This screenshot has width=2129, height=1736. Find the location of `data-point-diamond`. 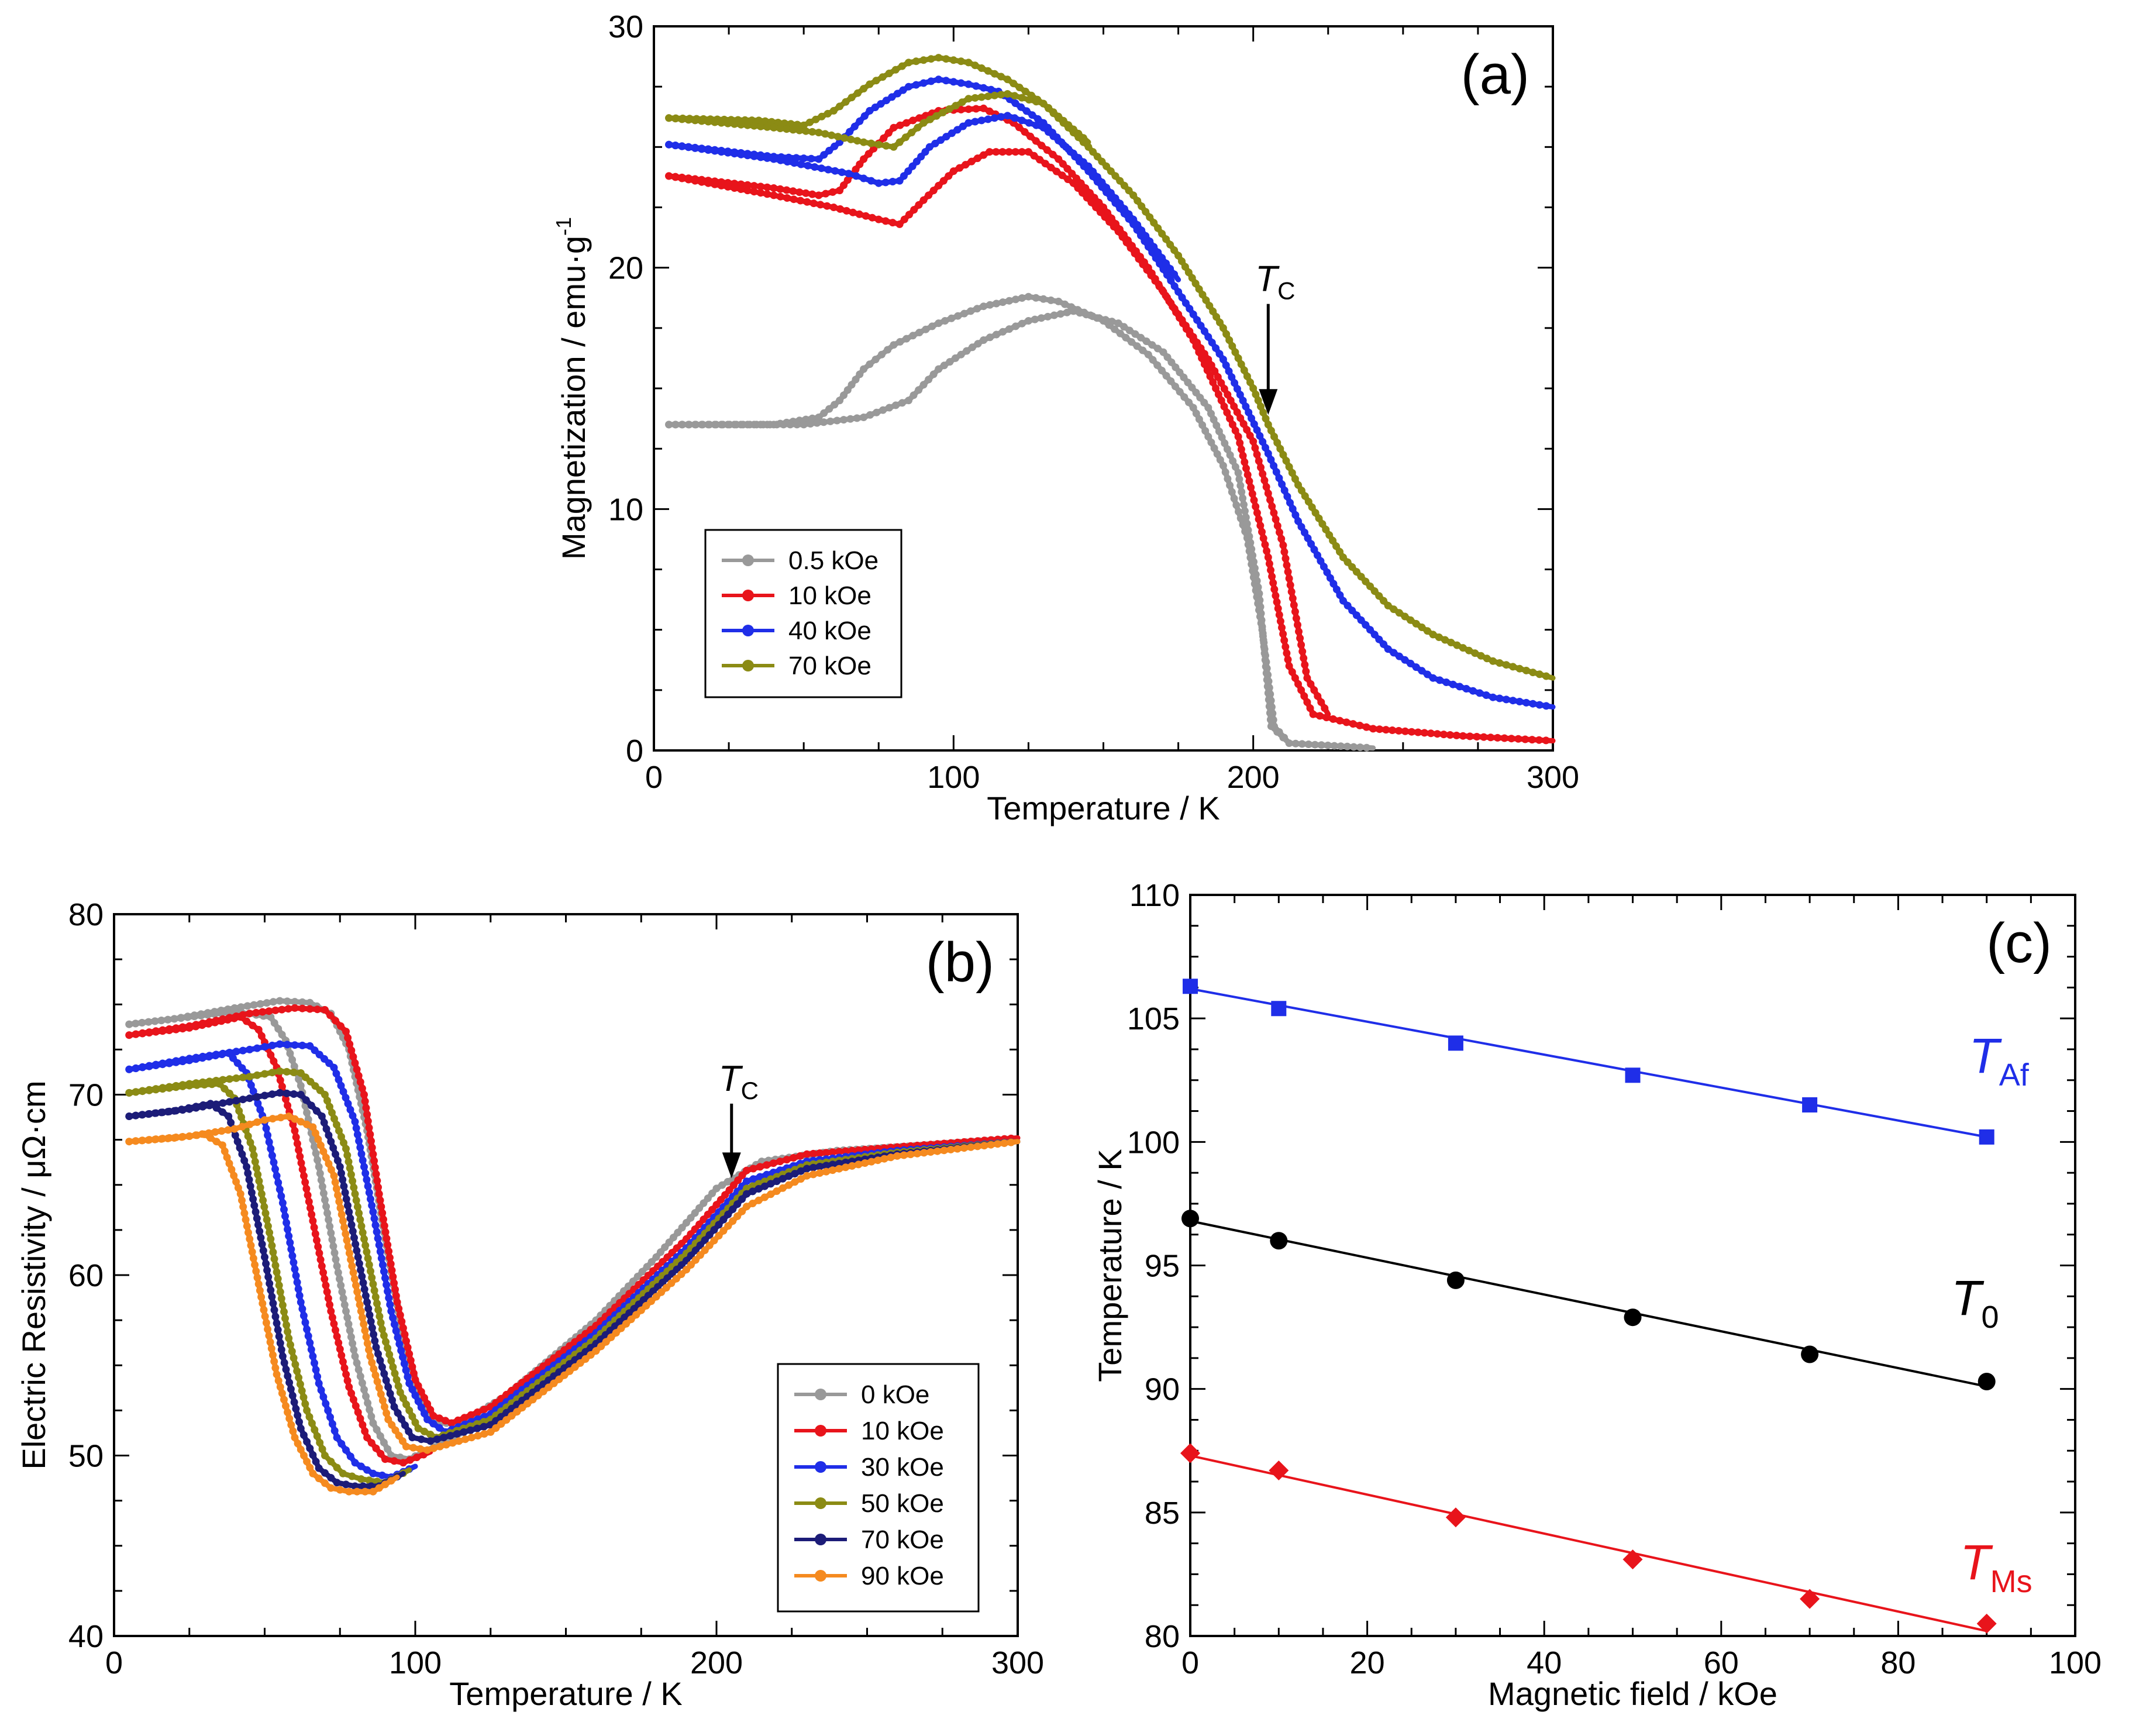

data-point-diamond is located at coordinates (1279, 1471).